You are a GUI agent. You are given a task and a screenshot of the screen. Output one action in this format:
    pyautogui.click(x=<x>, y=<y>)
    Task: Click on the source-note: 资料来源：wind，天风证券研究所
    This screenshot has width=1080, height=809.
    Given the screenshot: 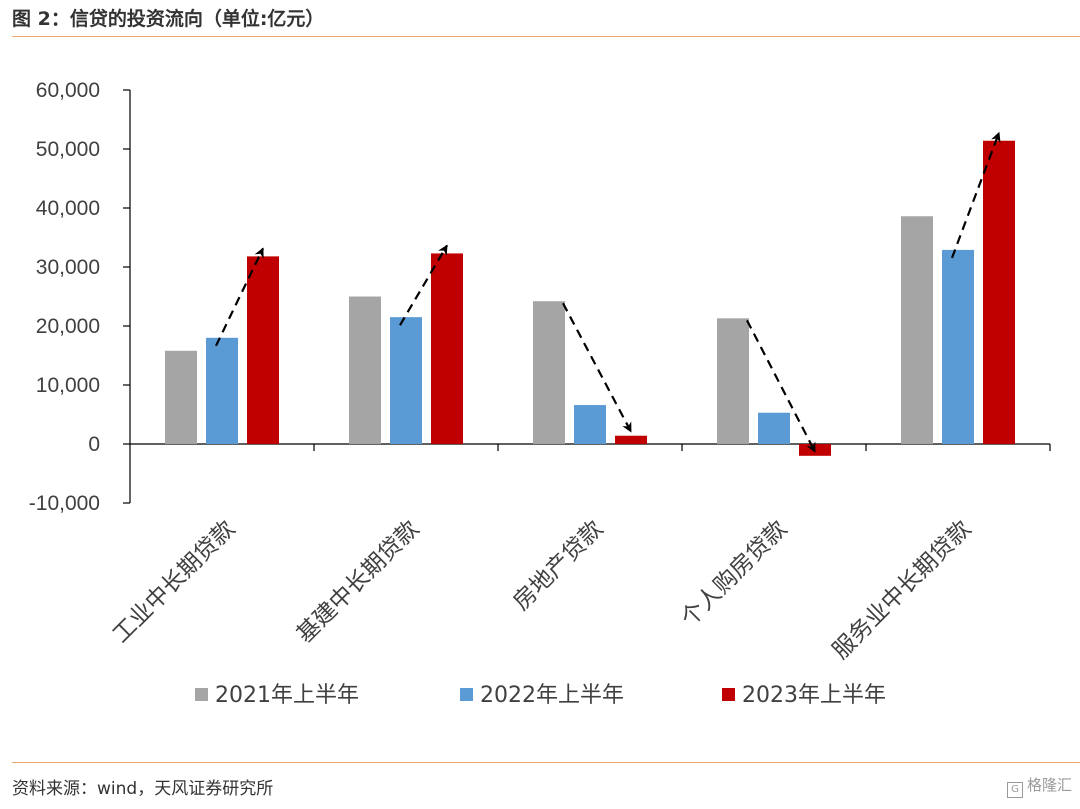 What is the action you would take?
    pyautogui.click(x=143, y=789)
    